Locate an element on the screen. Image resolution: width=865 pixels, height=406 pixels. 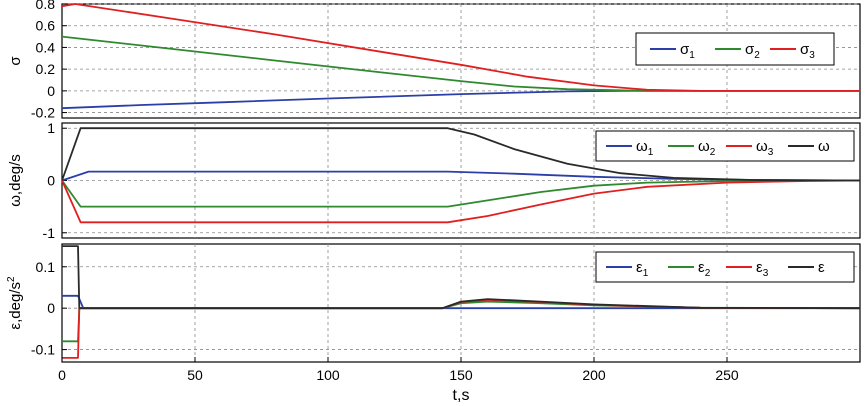
series-line-ω2 is located at coordinates (461, 193).